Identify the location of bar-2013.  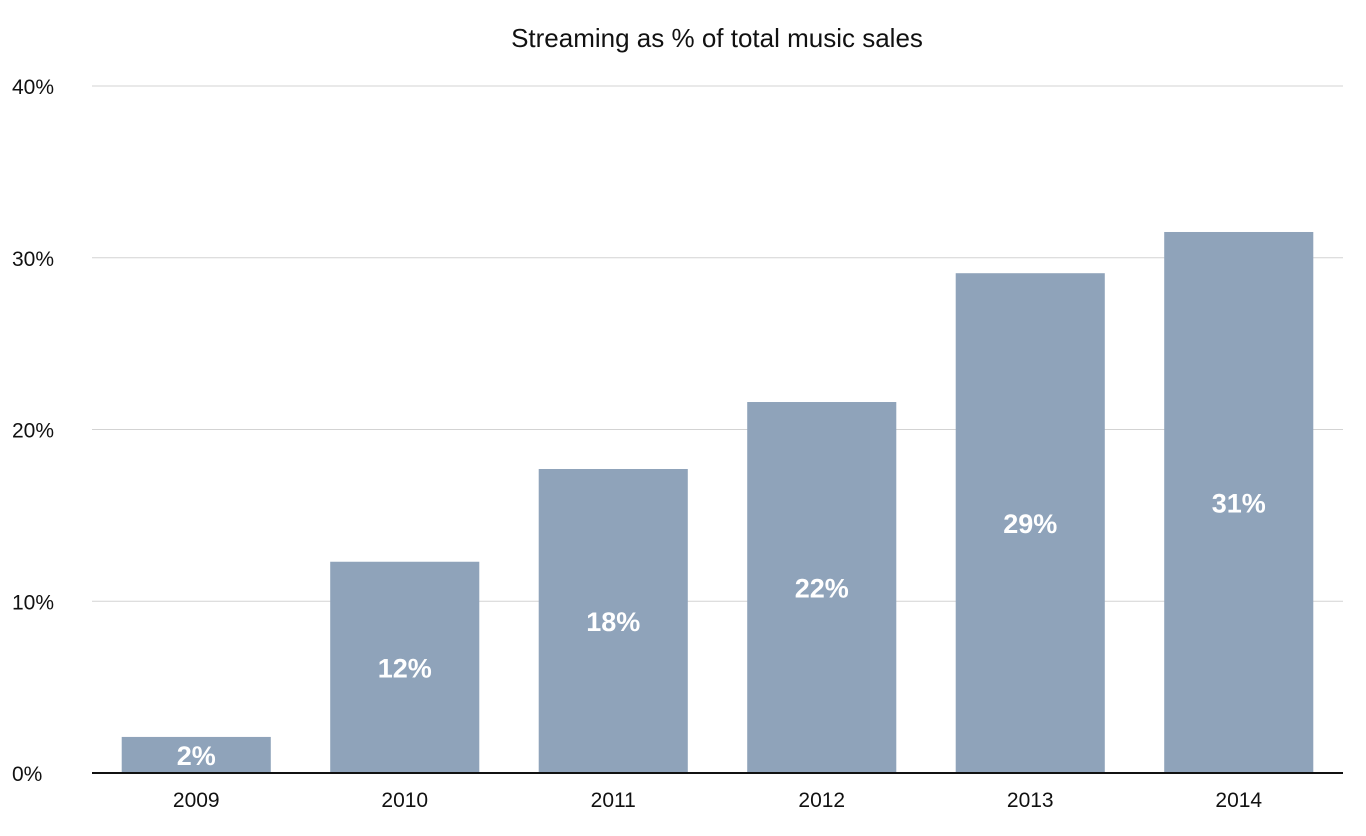
(1030, 523).